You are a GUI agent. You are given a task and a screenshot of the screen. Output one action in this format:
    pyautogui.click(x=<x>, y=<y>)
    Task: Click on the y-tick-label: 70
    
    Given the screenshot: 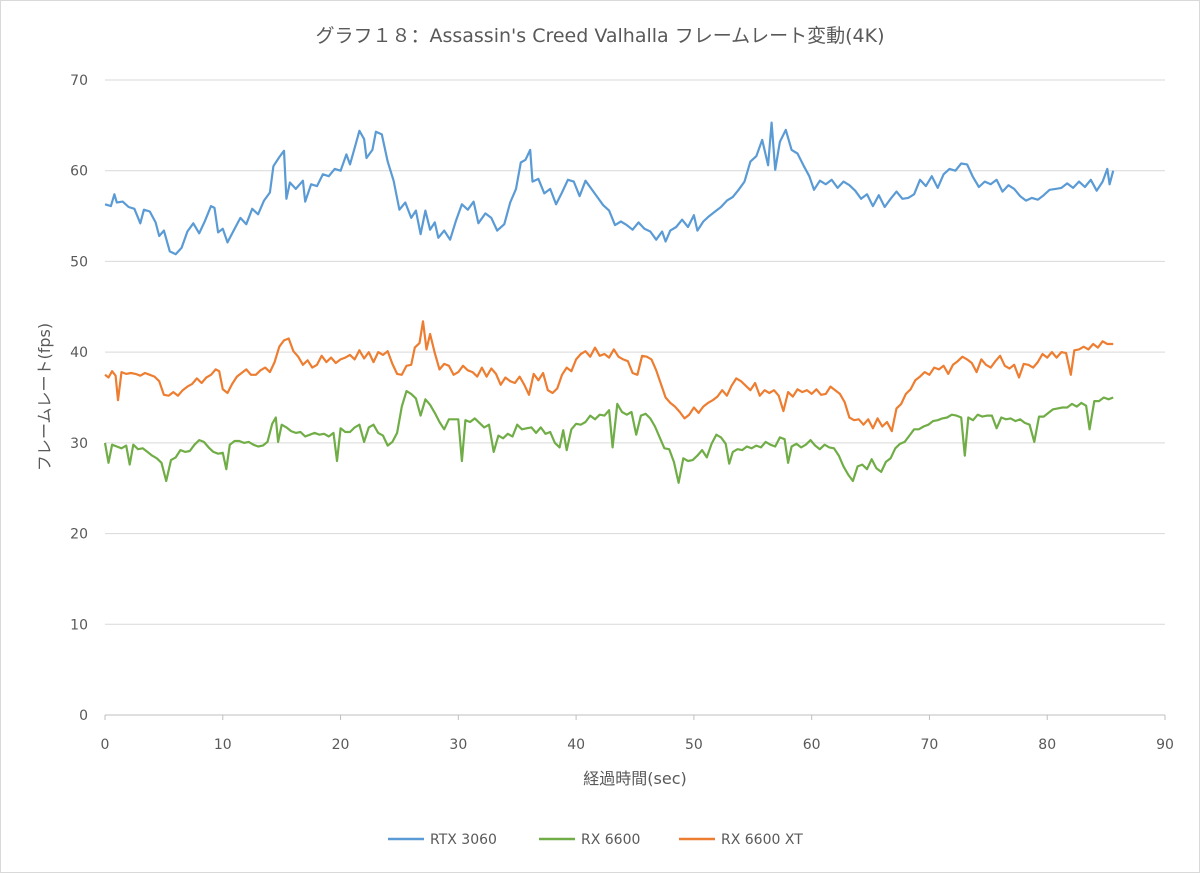 What is the action you would take?
    pyautogui.click(x=79, y=81)
    